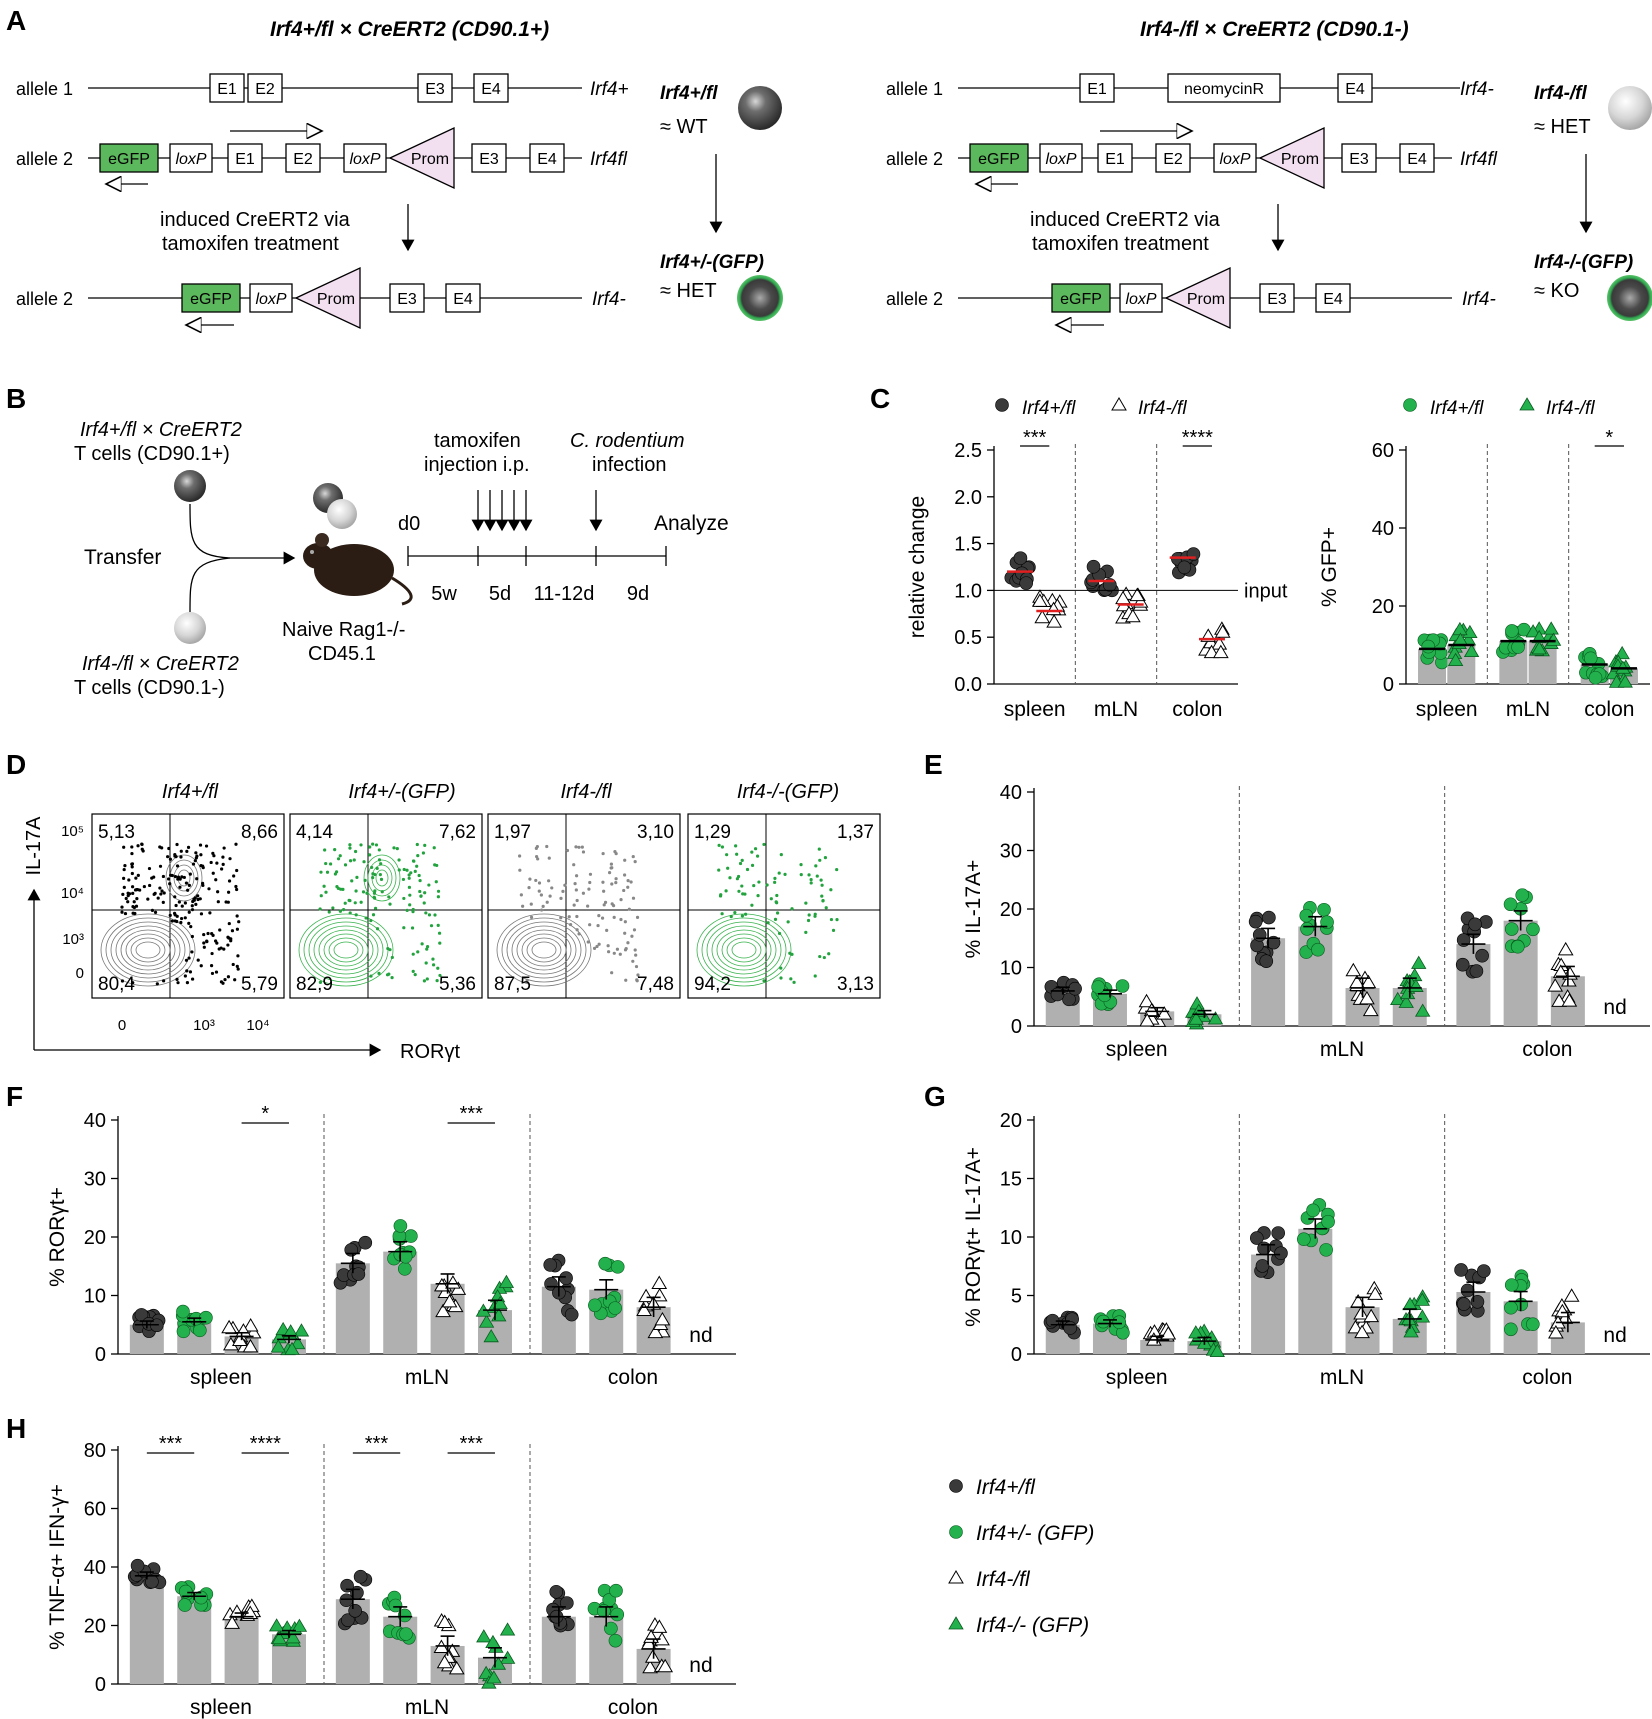 The height and width of the screenshot is (1719, 1652). Describe the element at coordinates (1388, 685) in the screenshot. I see `y-tick-label: 0` at that location.